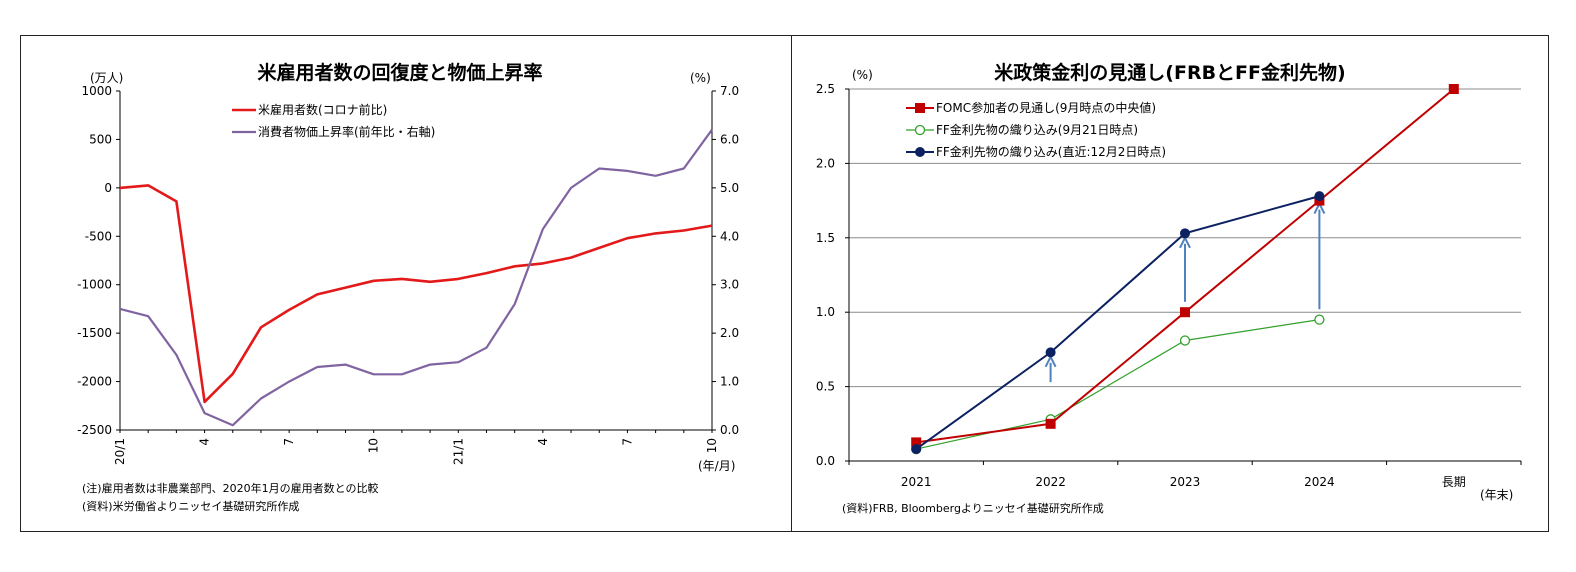 This screenshot has width=1576, height=572. What do you see at coordinates (94, 333) in the screenshot?
I see `y-left-tick-label: -1500` at bounding box center [94, 333].